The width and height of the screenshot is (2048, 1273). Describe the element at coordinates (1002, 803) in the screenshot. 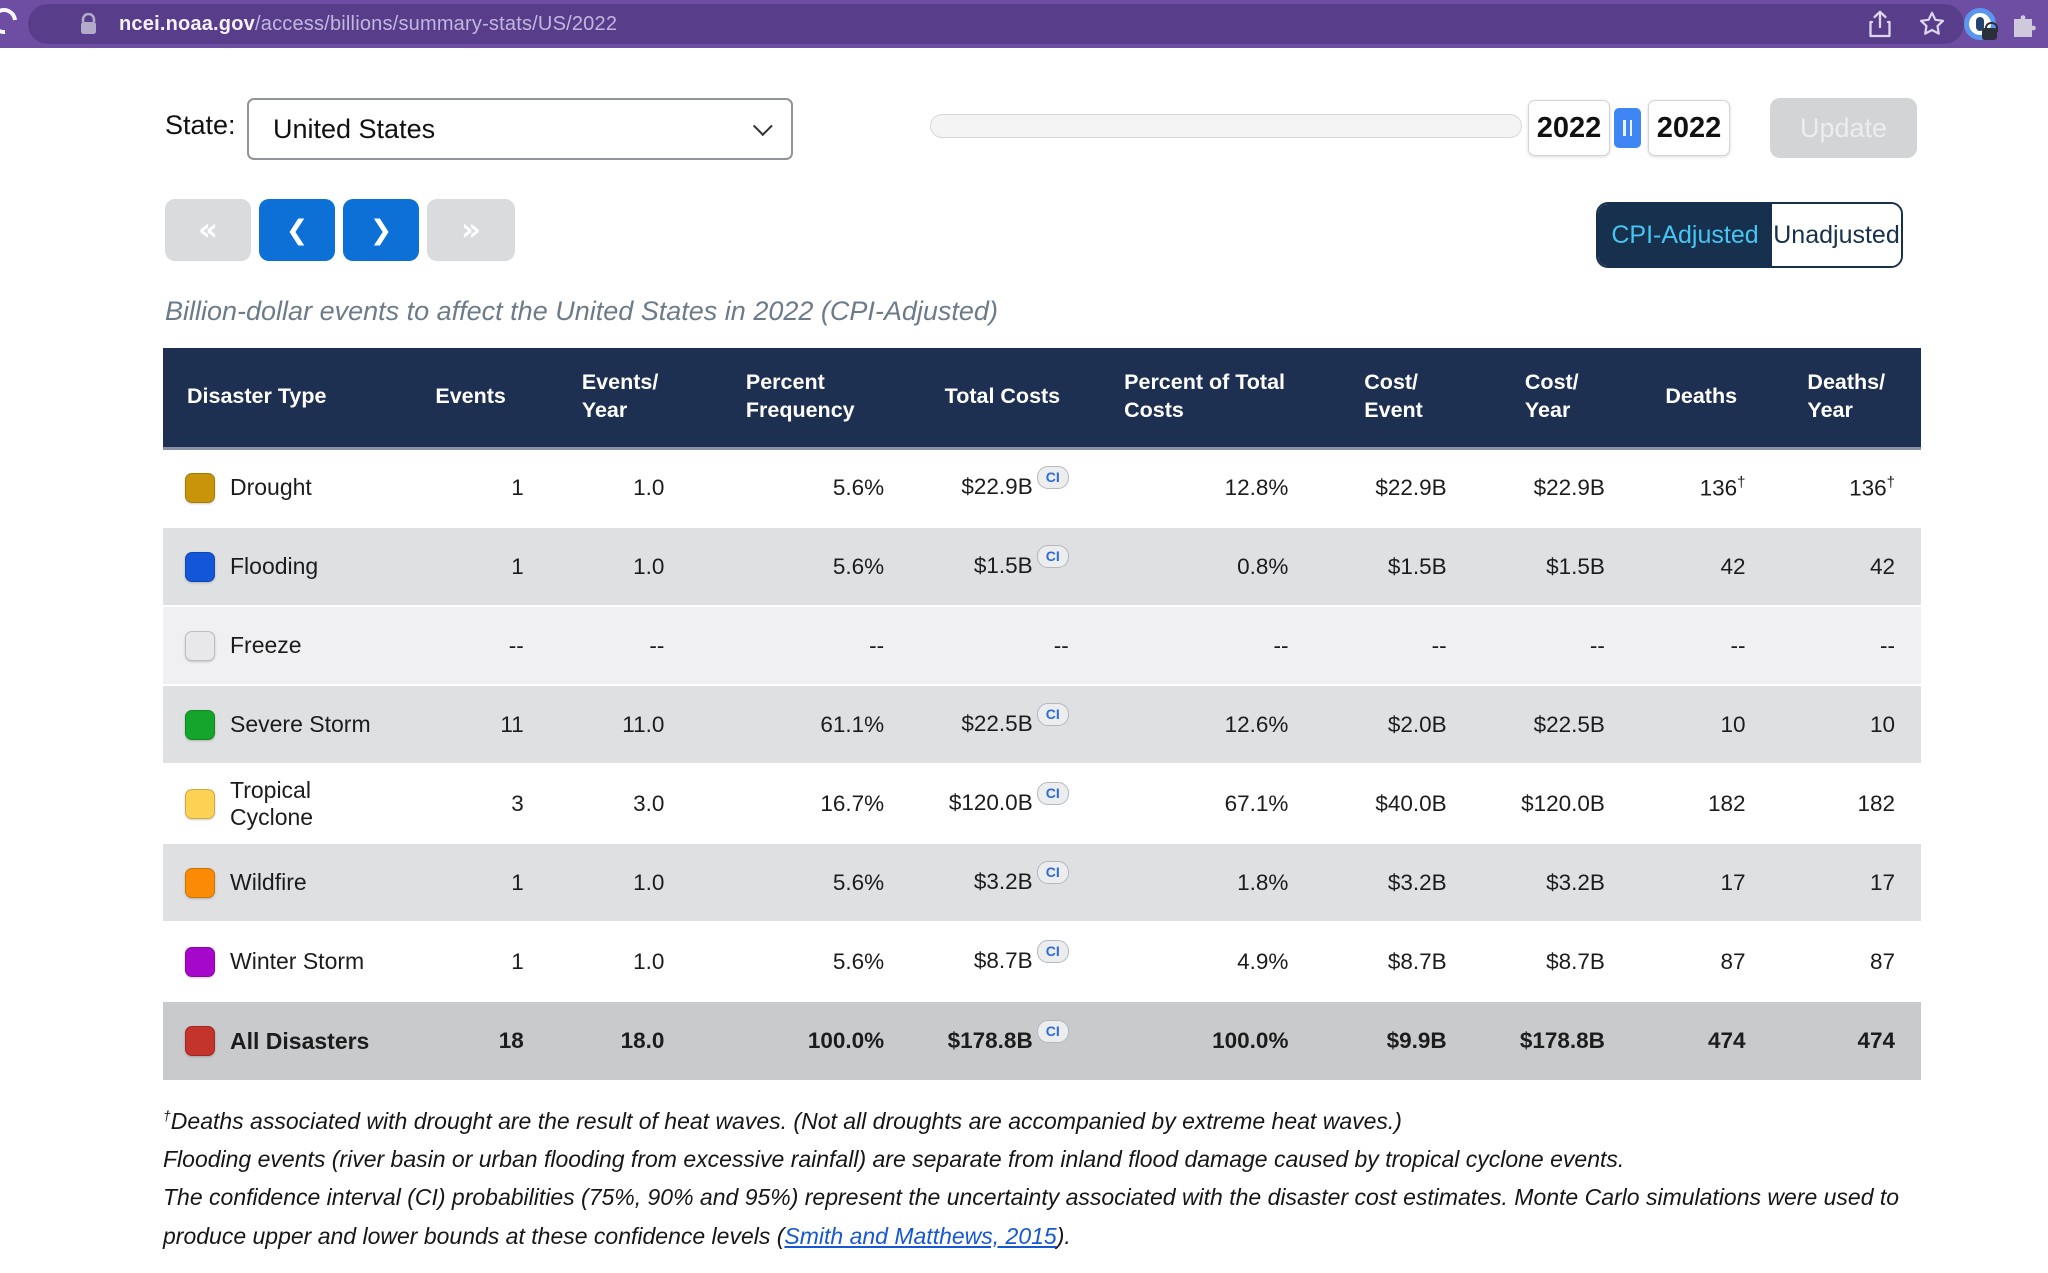

I see `value-cell: $120.0B CI` at that location.